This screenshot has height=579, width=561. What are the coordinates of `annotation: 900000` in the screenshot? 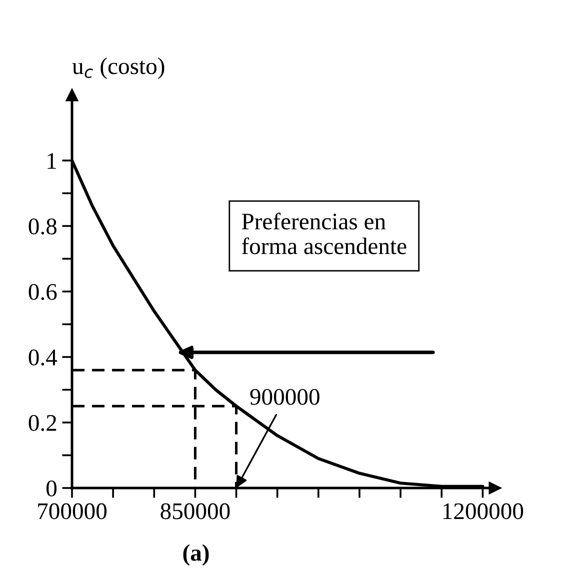 It's located at (285, 396).